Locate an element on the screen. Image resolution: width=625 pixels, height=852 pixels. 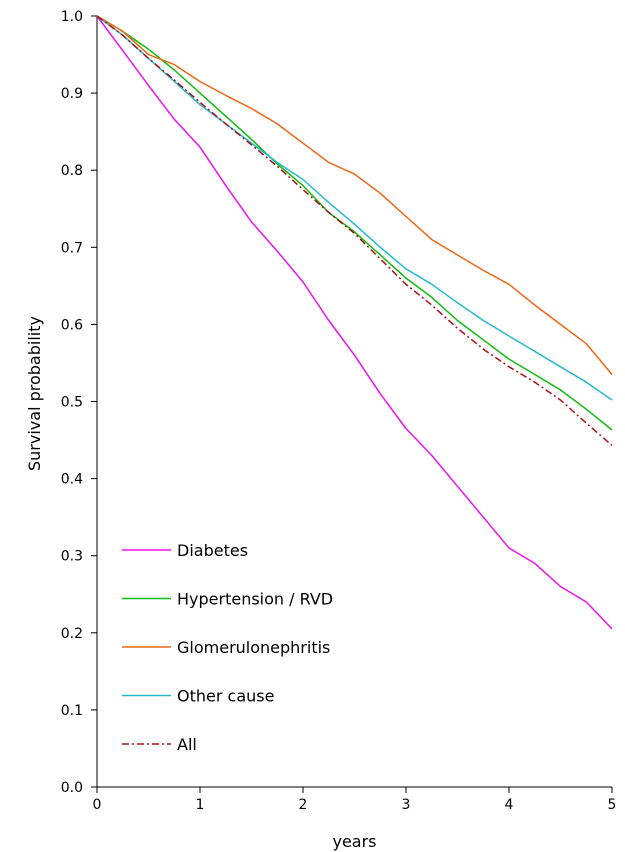
legend-label: Glomerulonephritis is located at coordinates (253, 647).